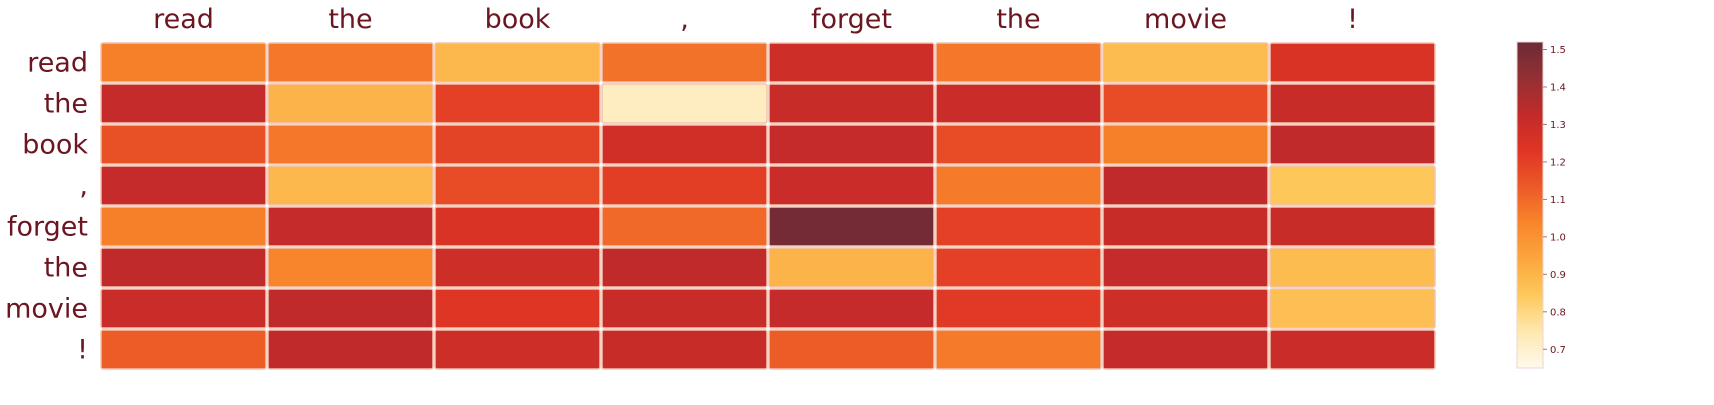  Describe the element at coordinates (1530, 205) in the screenshot. I see `colorbar-gradient` at that location.